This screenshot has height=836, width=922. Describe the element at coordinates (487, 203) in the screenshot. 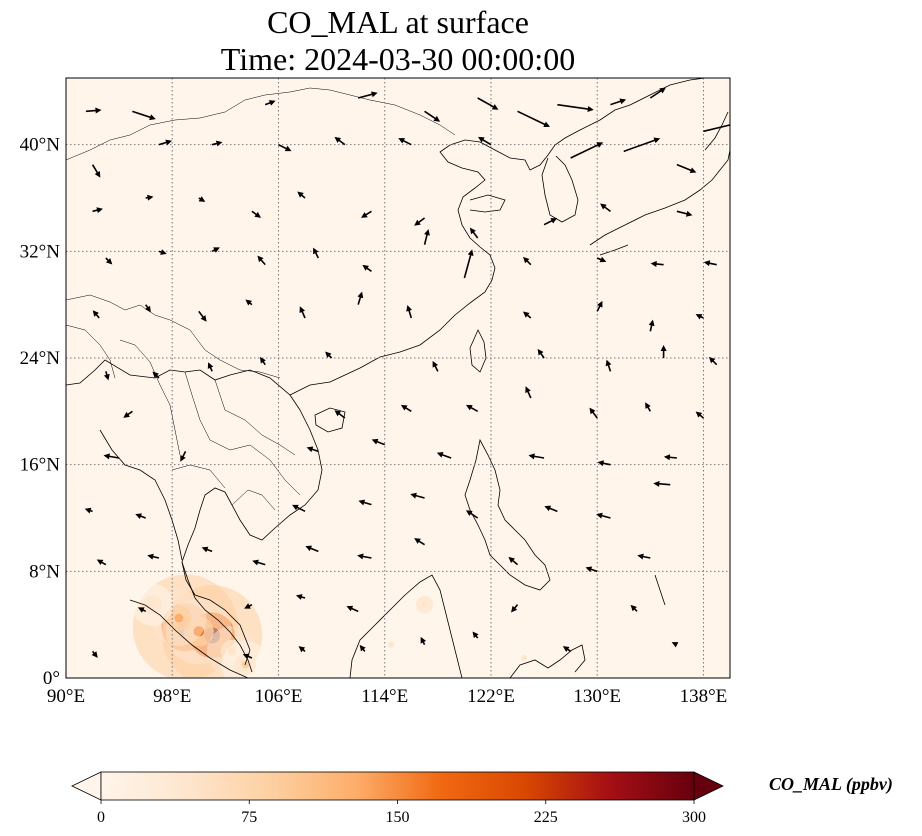

I see `shandong-coastline` at that location.